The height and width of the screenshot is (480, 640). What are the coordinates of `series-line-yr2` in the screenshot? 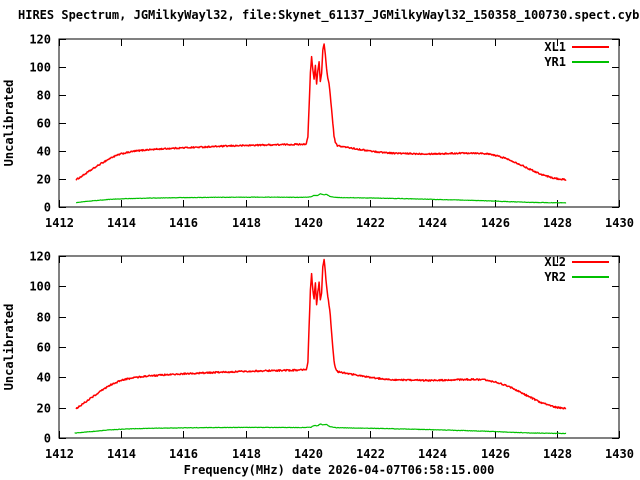 It's located at (320, 429).